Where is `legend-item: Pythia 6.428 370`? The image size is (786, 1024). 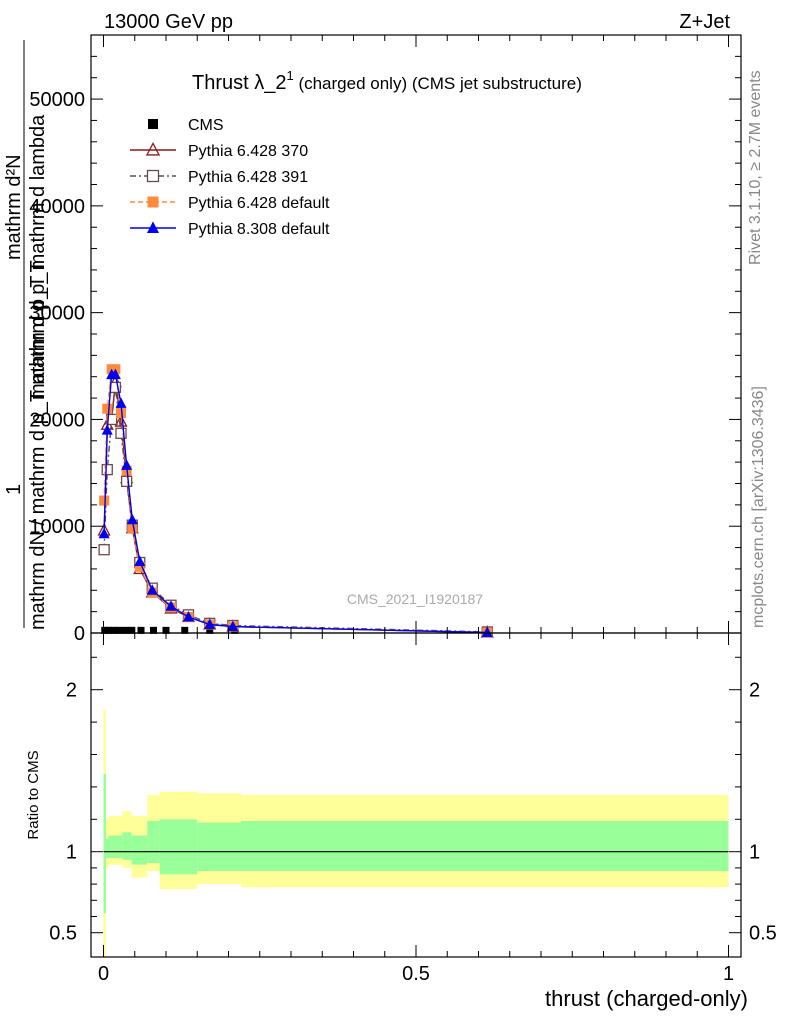
legend-item: Pythia 6.428 370 is located at coordinates (219, 150).